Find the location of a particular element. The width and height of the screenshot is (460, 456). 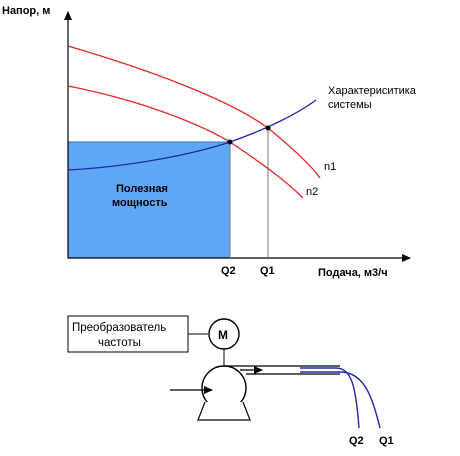

outflow-q1 is located at coordinates (340, 400).